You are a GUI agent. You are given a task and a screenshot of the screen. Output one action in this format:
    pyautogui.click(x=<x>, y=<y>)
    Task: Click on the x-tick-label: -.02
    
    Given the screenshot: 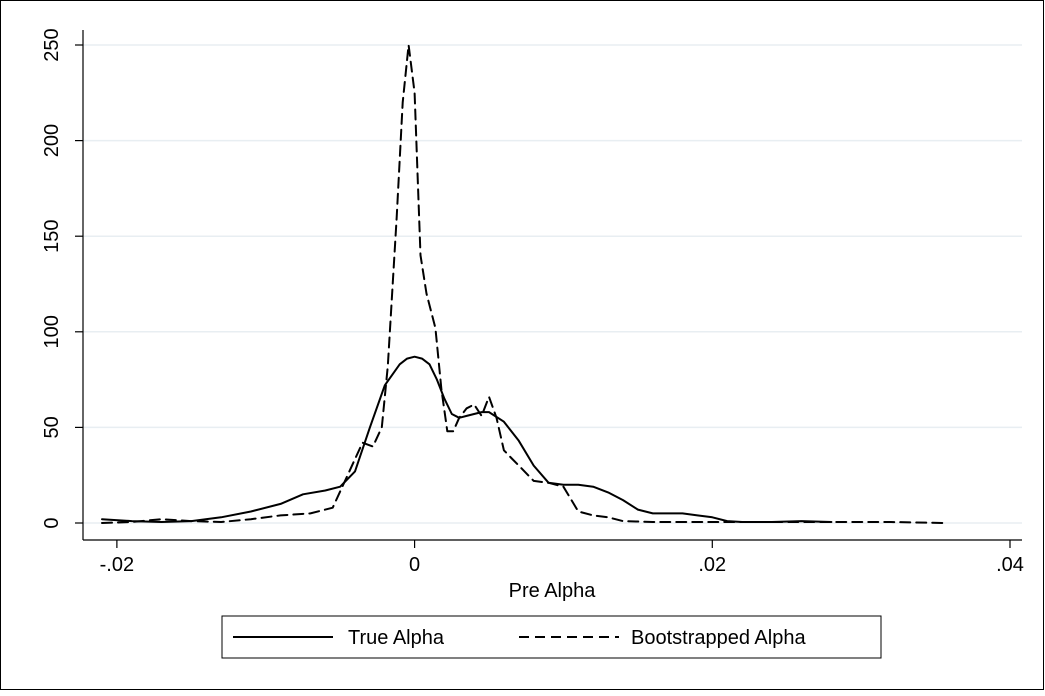 What is the action you would take?
    pyautogui.click(x=117, y=565)
    